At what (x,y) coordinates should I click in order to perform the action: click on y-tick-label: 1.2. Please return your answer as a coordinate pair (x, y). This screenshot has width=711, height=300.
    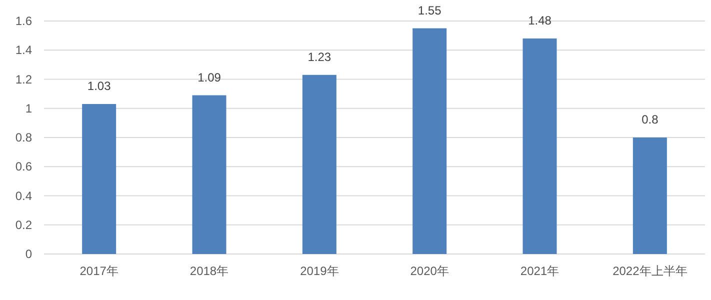
    Looking at the image, I should click on (23, 79).